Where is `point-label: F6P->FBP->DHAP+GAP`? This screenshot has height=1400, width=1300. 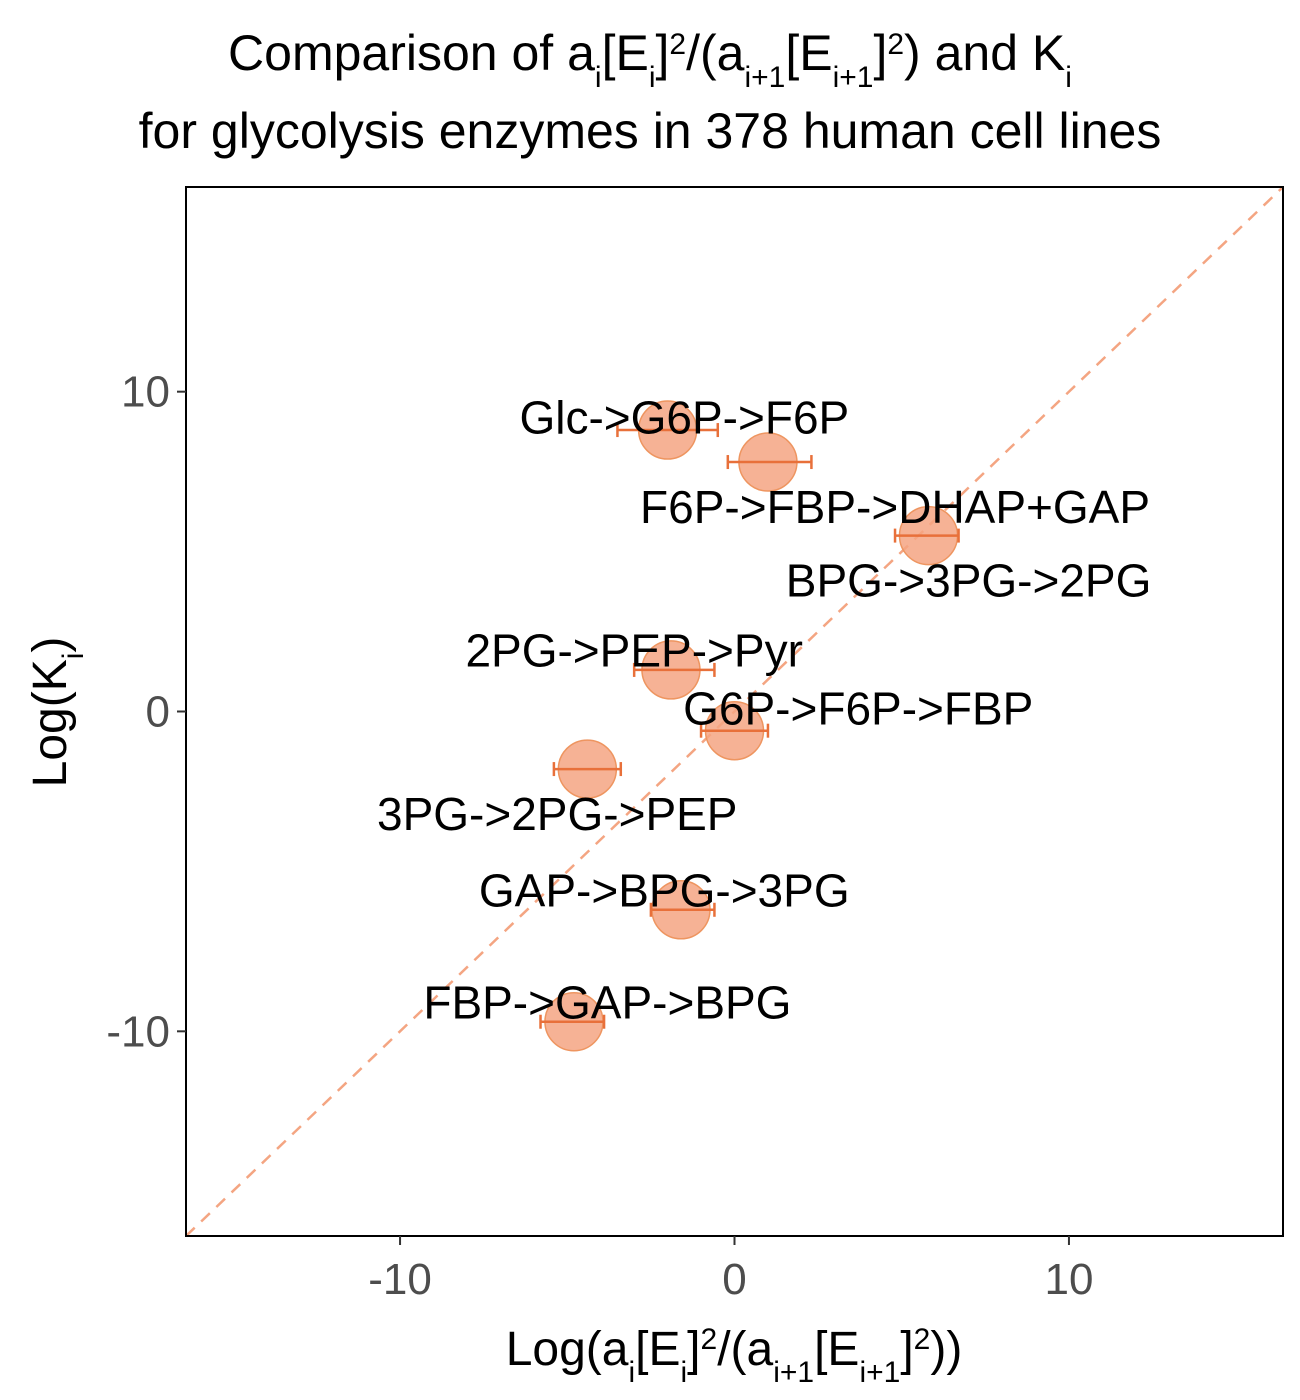 point-label: F6P->FBP->DHAP+GAP is located at coordinates (895, 507).